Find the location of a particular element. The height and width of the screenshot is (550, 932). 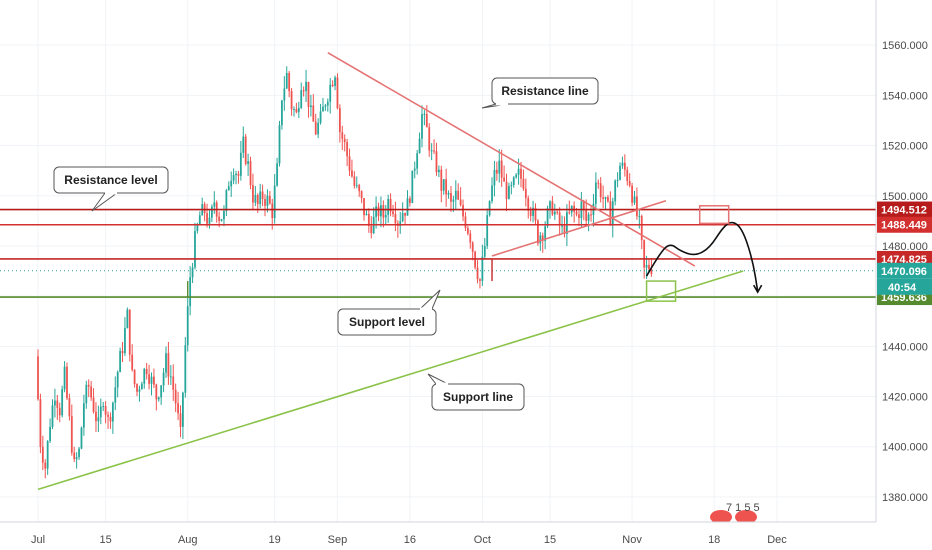

resistance-line-label-box is located at coordinates (545, 91).